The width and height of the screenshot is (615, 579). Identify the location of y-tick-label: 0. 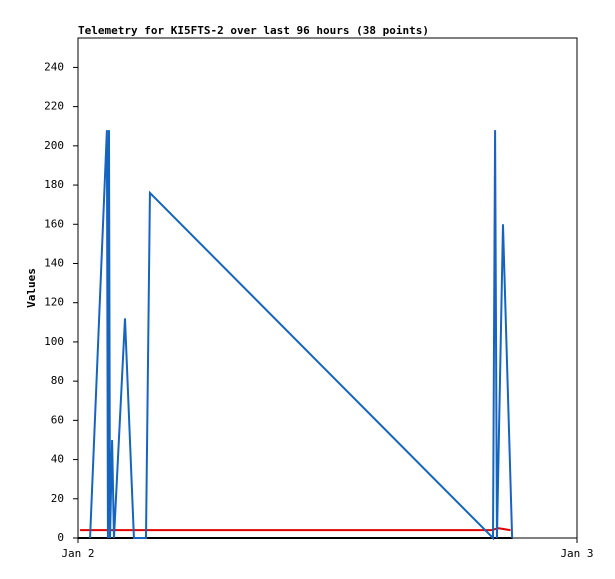
(60, 537).